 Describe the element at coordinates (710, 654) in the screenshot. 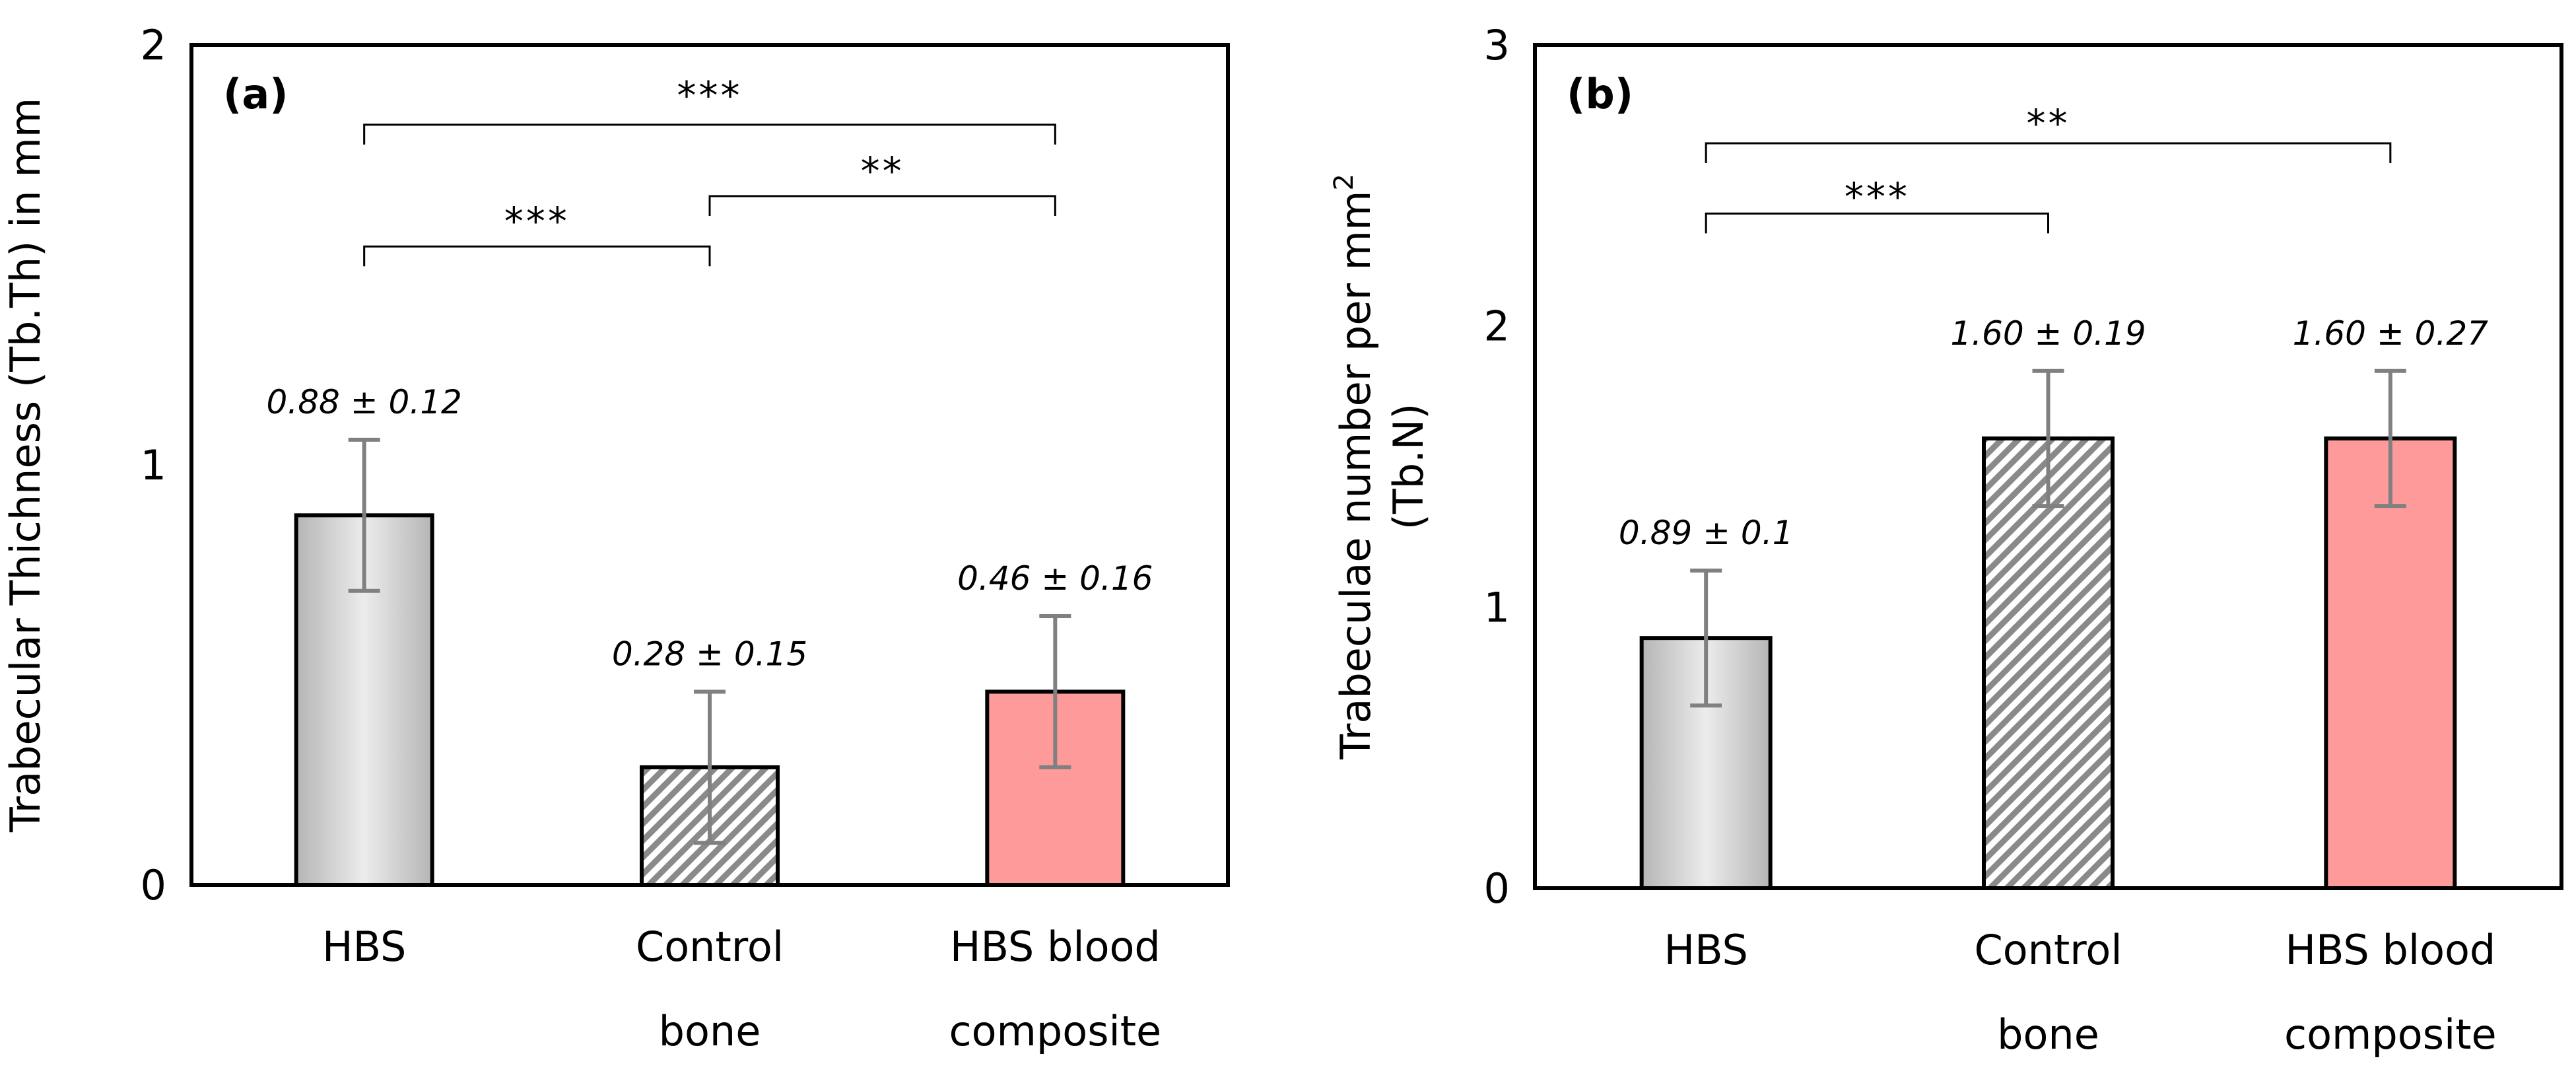

I see `data-label: 0.28 ± 0.15` at that location.